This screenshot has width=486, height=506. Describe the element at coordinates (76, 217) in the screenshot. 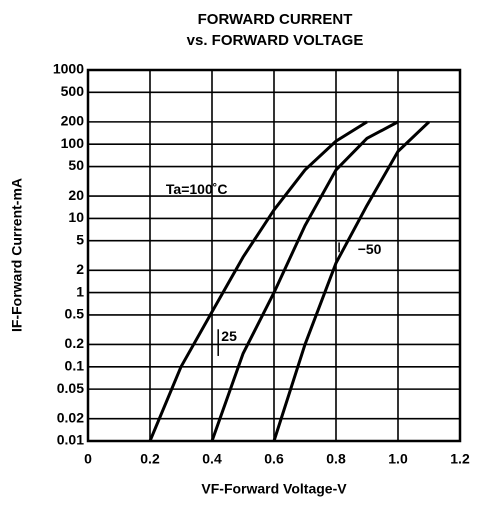

I see `y-tick-label: 10` at that location.